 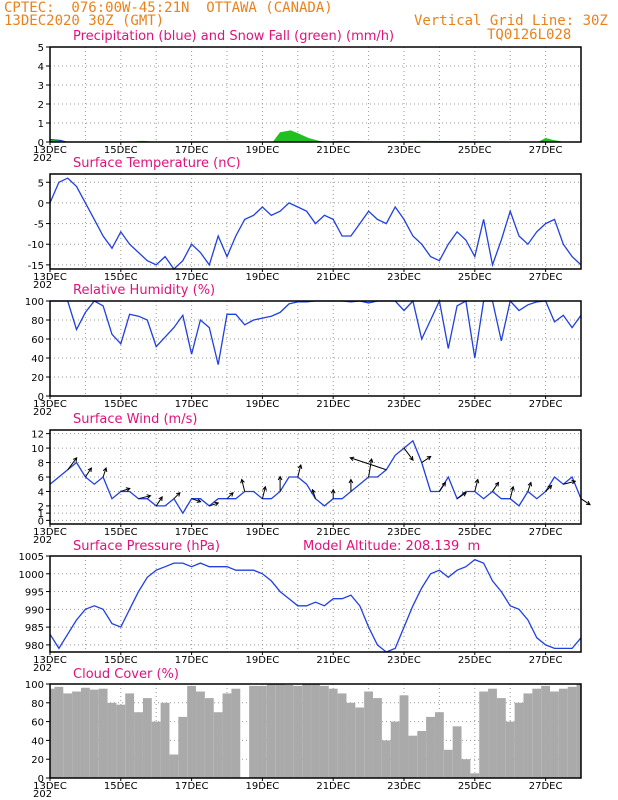 I want to click on panel-title-humidity: Relative Humidity (%), so click(x=144, y=290).